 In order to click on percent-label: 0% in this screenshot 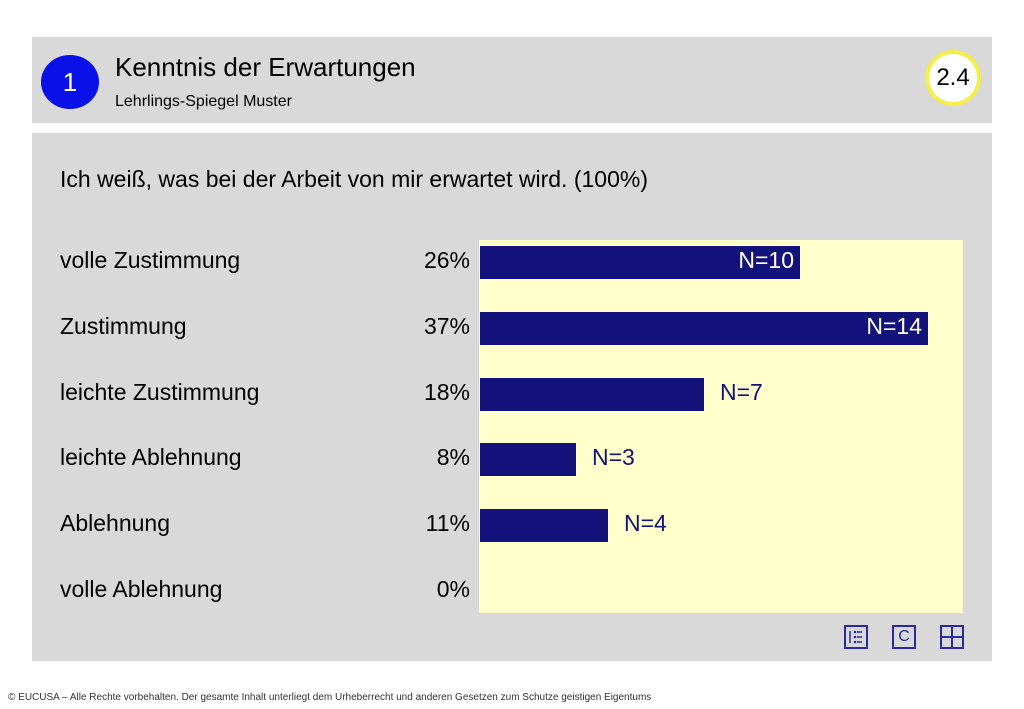, I will do `click(453, 589)`.